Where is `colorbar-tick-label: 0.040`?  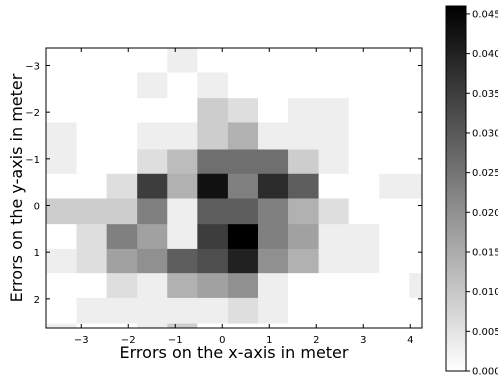
colorbar-tick-label: 0.040 is located at coordinates (485, 54).